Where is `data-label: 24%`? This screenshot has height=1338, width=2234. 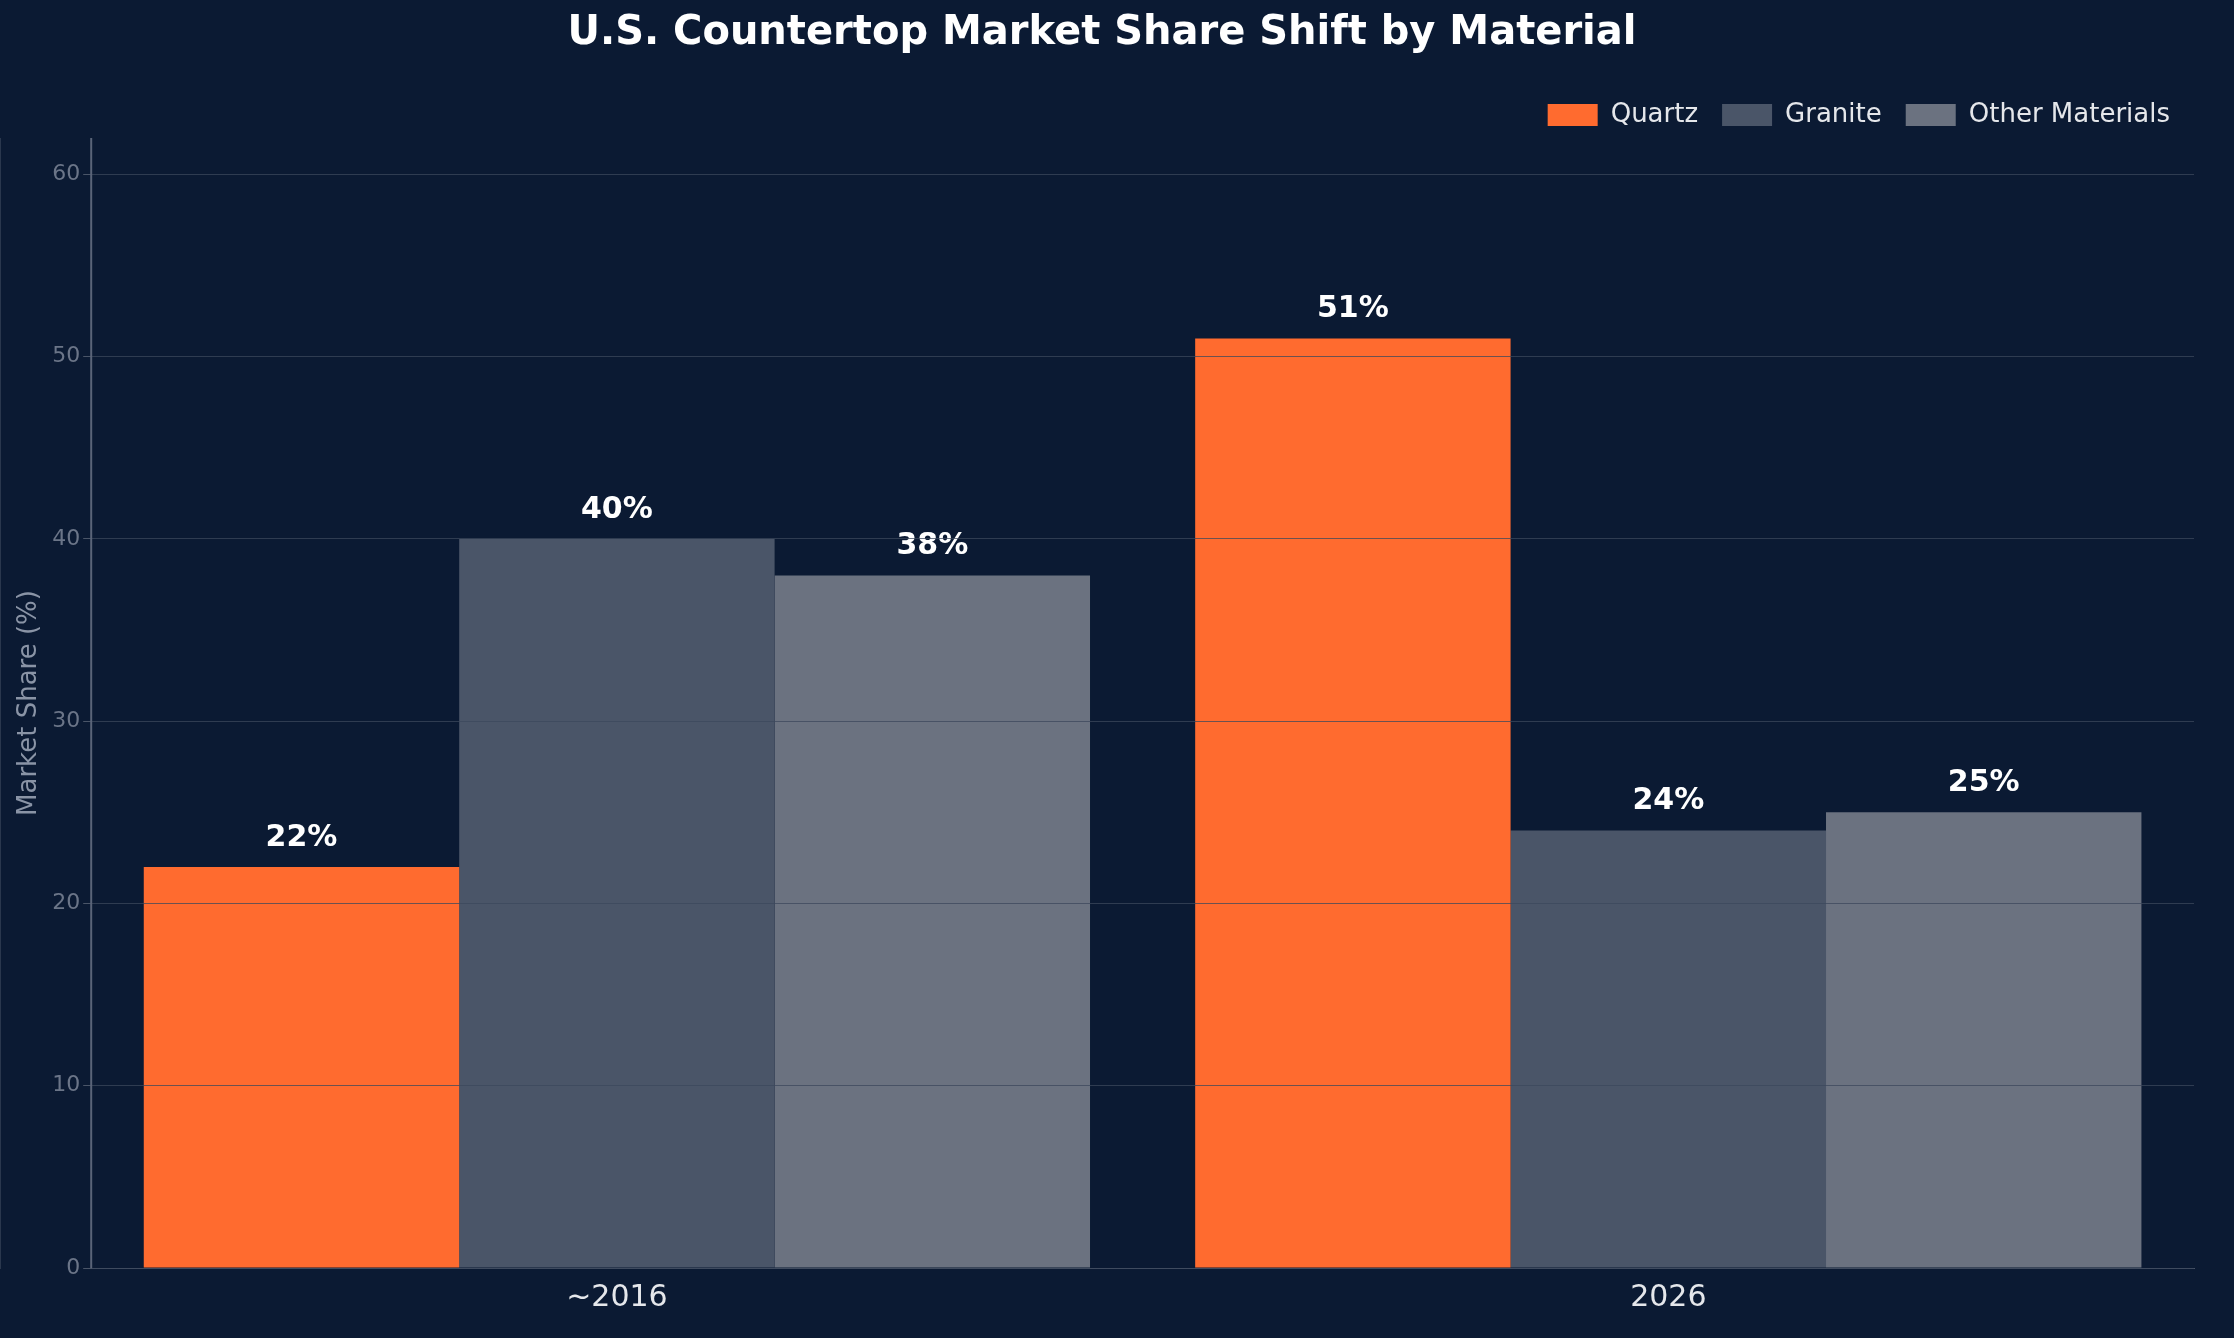
data-label: 24% is located at coordinates (1668, 799).